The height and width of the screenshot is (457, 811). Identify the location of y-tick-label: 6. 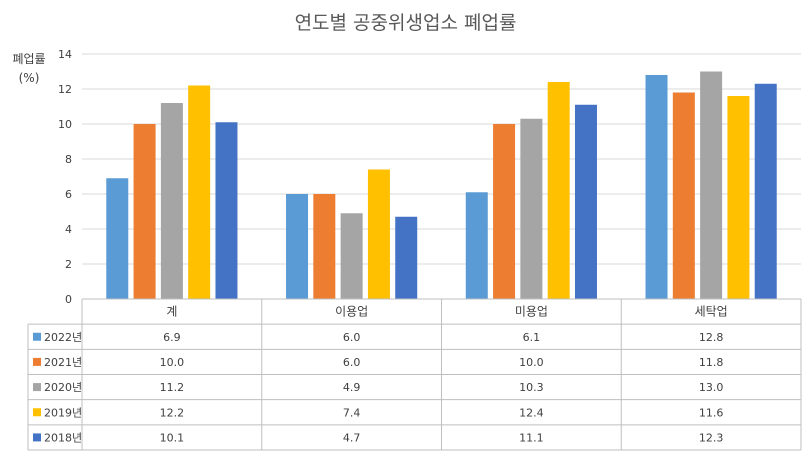
(68, 194).